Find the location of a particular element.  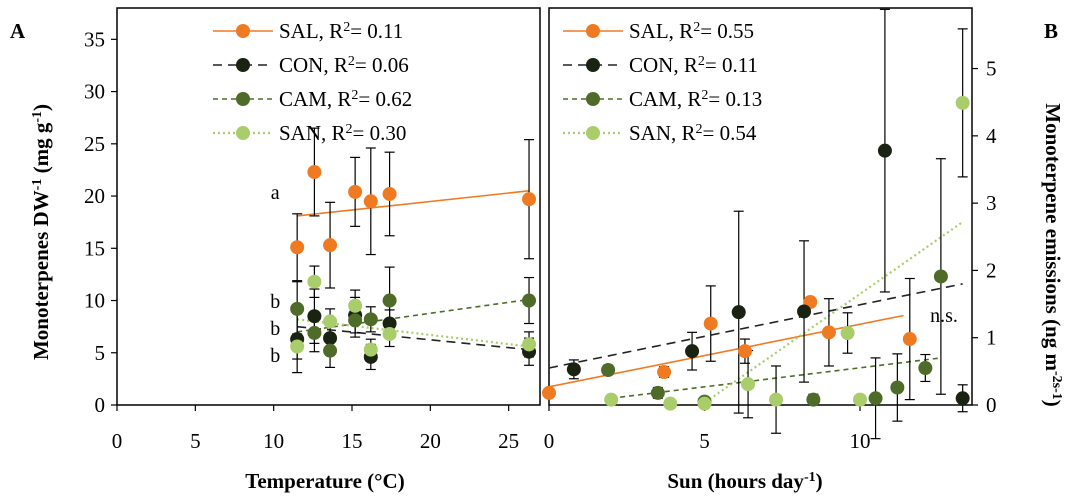

legend-entry-san: SAN, R2= 0.30 is located at coordinates (309, 133).